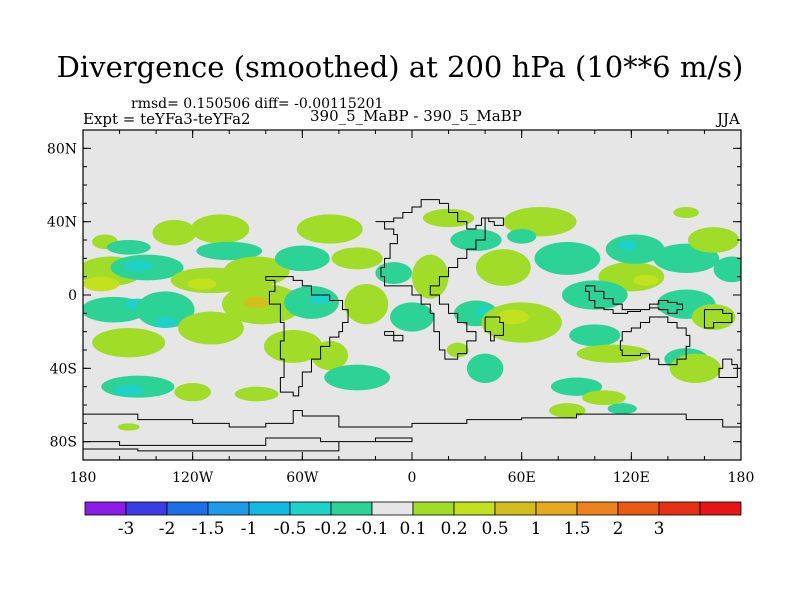 This screenshot has height=600, width=800. What do you see at coordinates (631, 478) in the screenshot?
I see `x-tick-label: 120E` at bounding box center [631, 478].